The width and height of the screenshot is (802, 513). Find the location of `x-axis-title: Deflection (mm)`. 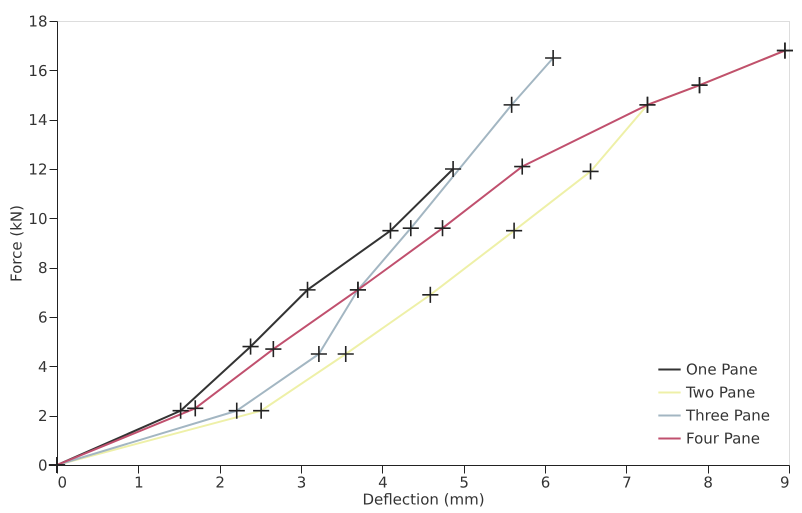

x-axis-title: Deflection (mm) is located at coordinates (423, 499).